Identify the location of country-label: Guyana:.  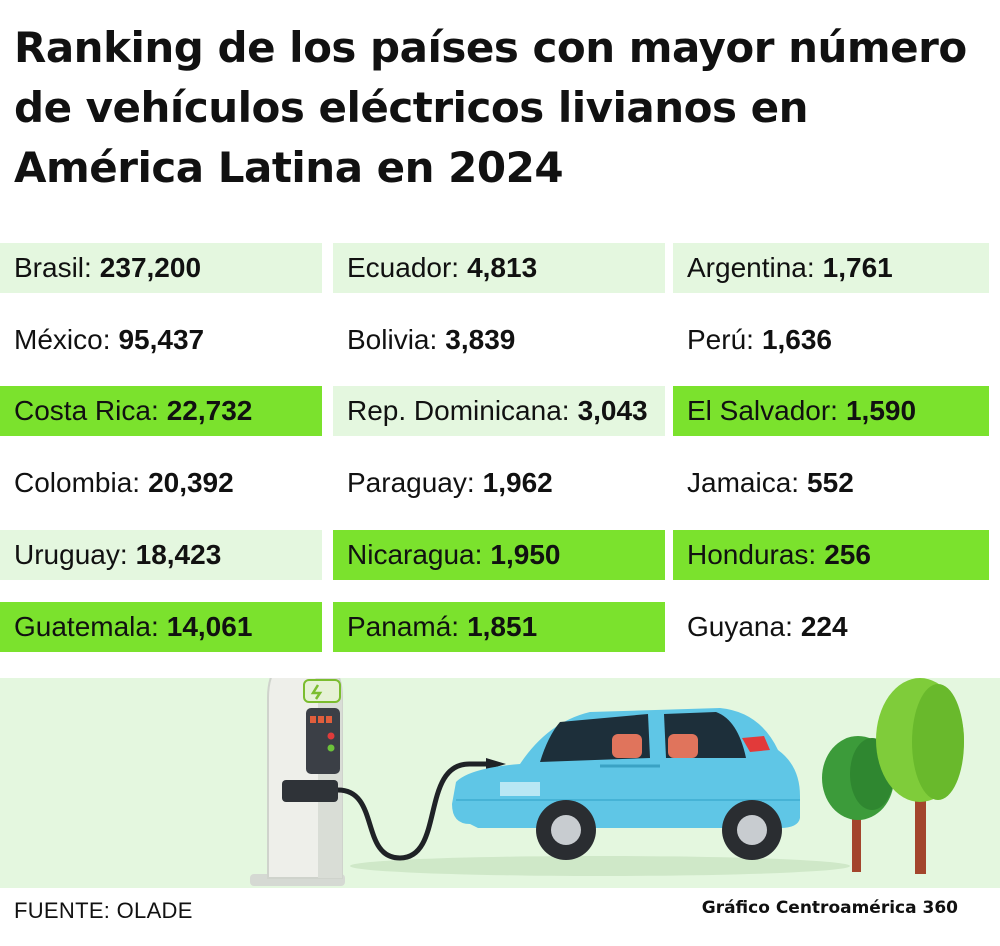
(740, 626).